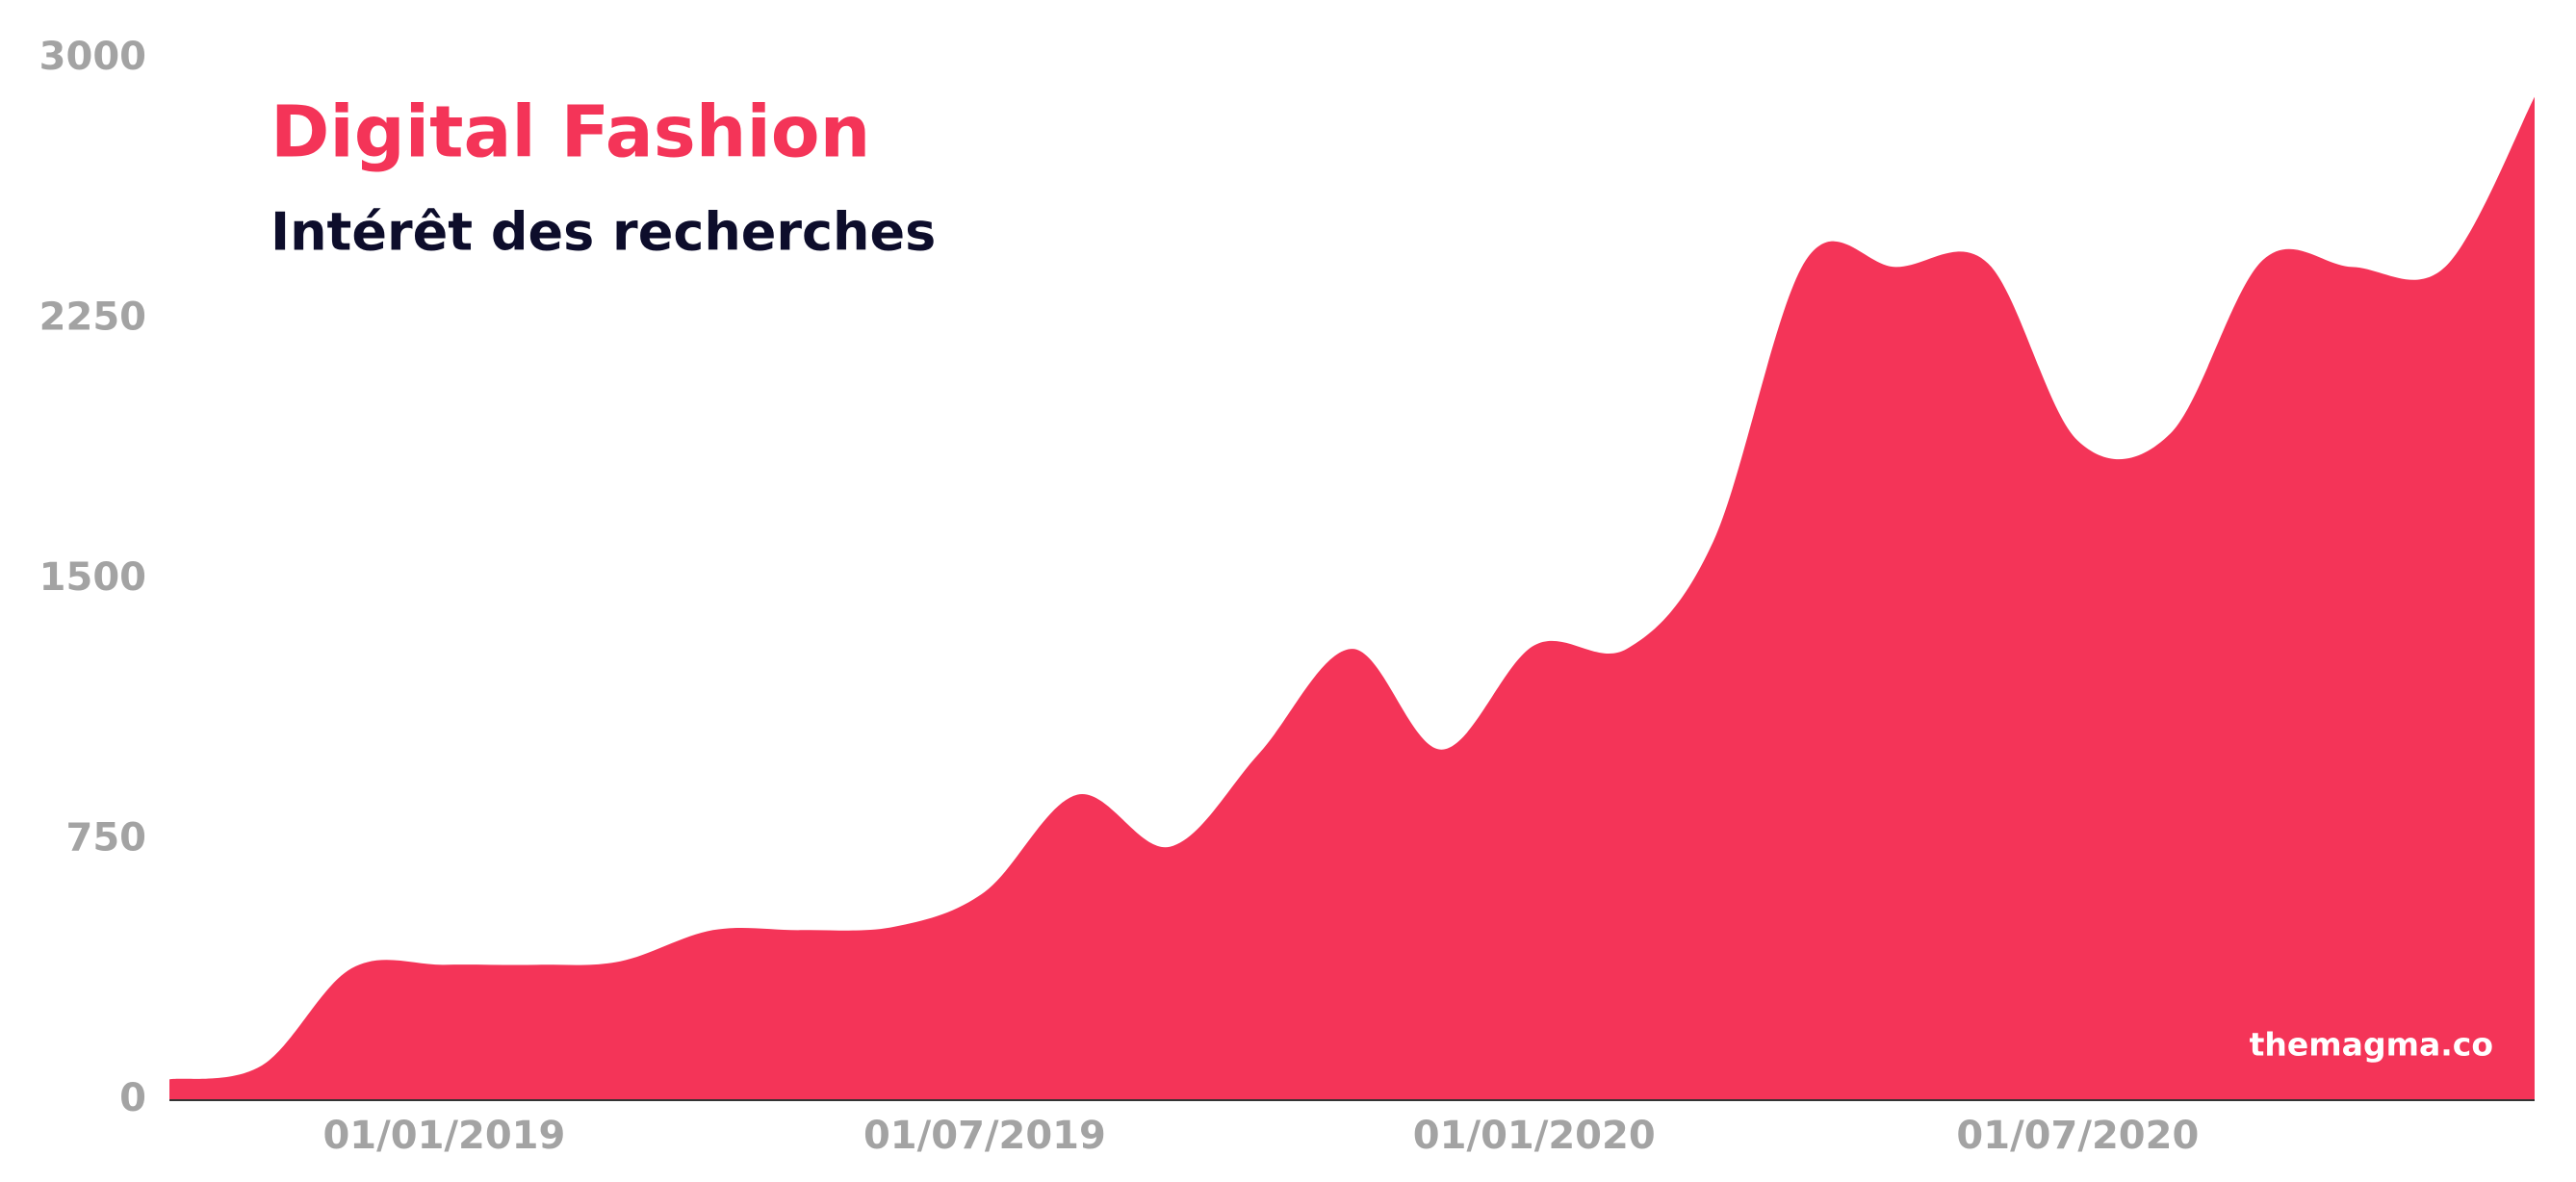 The width and height of the screenshot is (2576, 1182). What do you see at coordinates (2372, 1045) in the screenshot?
I see `watermark: themagma.co` at bounding box center [2372, 1045].